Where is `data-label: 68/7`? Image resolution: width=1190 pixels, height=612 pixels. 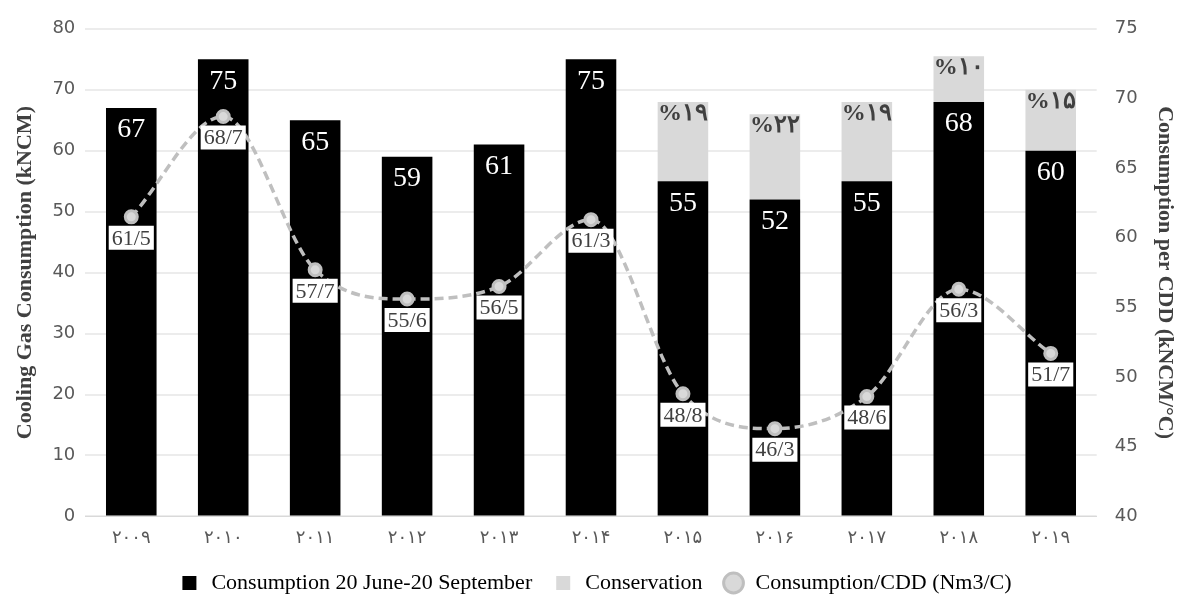
data-label: 68/7 is located at coordinates (223, 137).